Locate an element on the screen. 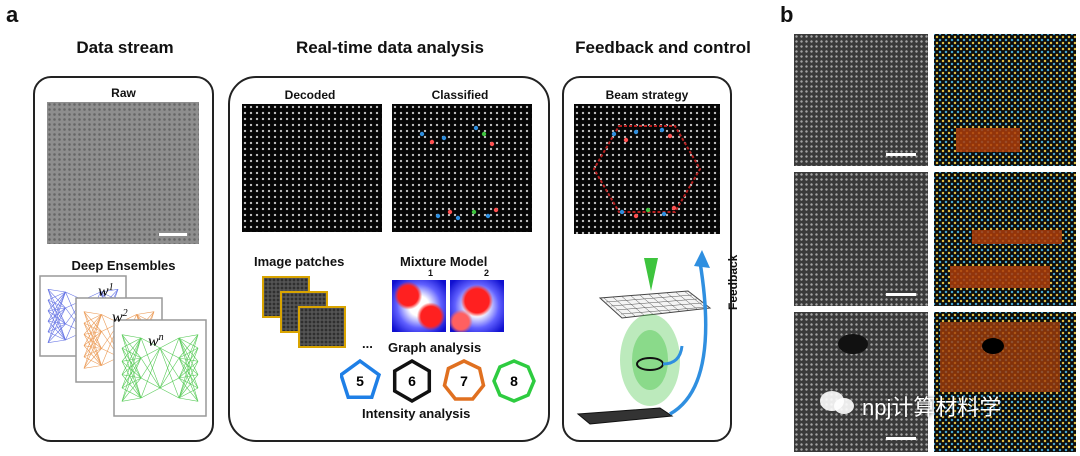  data-stream-title: Data stream is located at coordinates (125, 47).